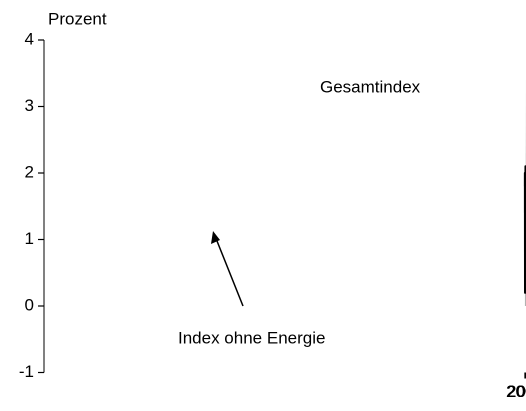 This screenshot has height=411, width=526. I want to click on x-tick-label: 2006, so click(516, 391).